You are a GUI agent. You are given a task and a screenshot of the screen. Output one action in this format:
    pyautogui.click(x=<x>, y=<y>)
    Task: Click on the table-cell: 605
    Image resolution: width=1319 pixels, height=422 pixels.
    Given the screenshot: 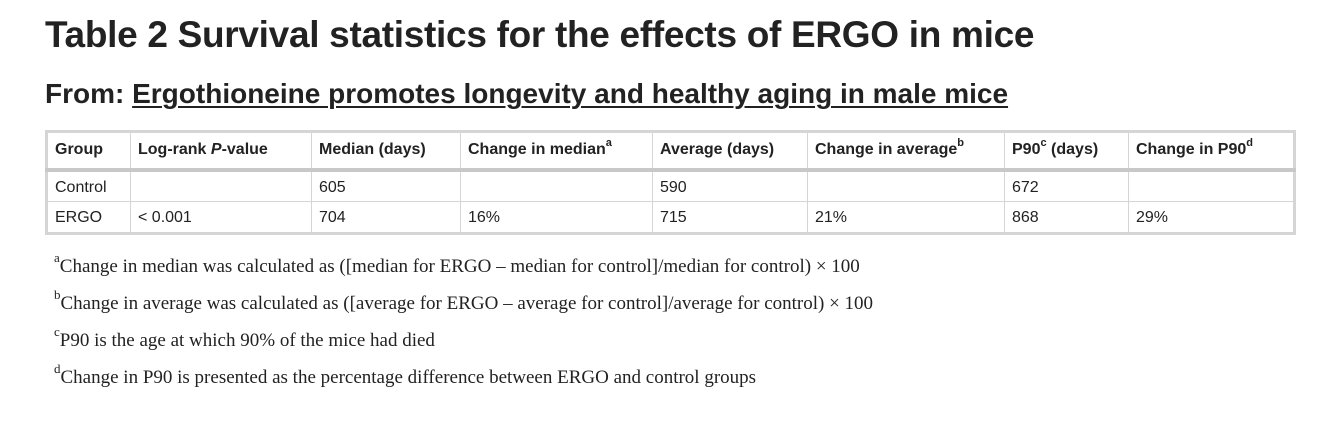 What is the action you would take?
    pyautogui.click(x=386, y=185)
    